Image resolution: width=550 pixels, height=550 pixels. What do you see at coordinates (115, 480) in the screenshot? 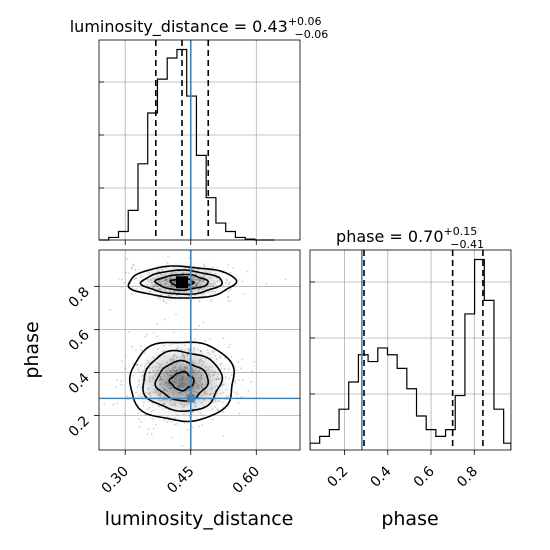
I see `scatter-xtick-label-0: 0.30` at bounding box center [115, 480].